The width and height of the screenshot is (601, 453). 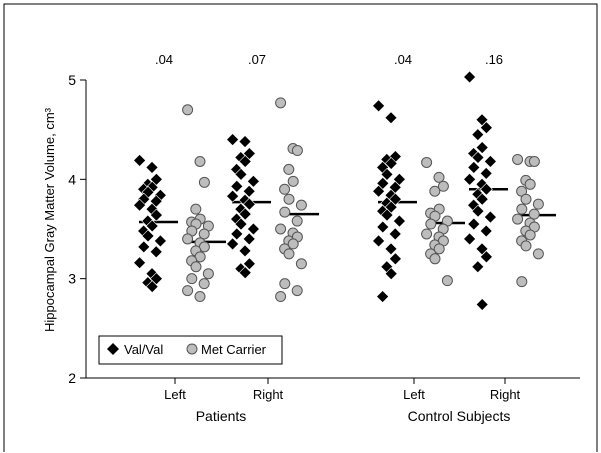 I want to click on x-tick-label: Left, so click(x=414, y=394).